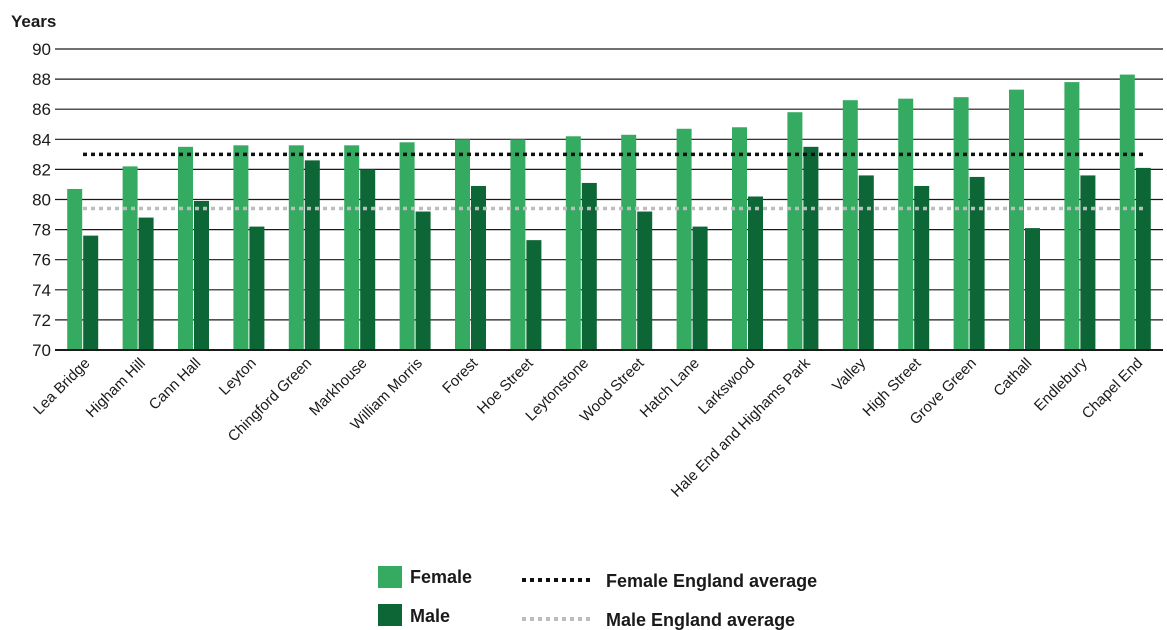 The width and height of the screenshot is (1167, 630). Describe the element at coordinates (33, 21) in the screenshot. I see `y-axis-label: Years` at that location.